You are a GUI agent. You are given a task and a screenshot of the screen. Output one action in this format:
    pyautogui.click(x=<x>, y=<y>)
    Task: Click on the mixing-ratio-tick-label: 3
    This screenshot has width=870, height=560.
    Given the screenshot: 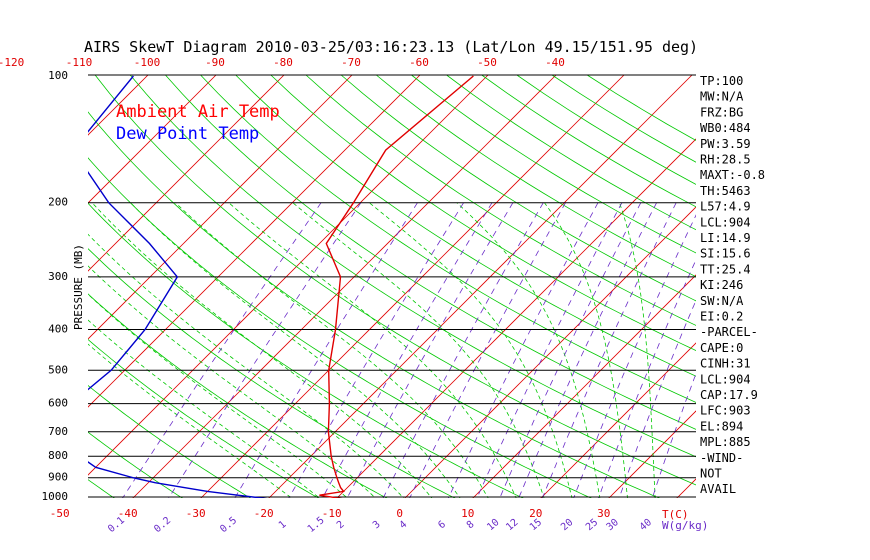 What is the action you would take?
    pyautogui.click(x=377, y=525)
    